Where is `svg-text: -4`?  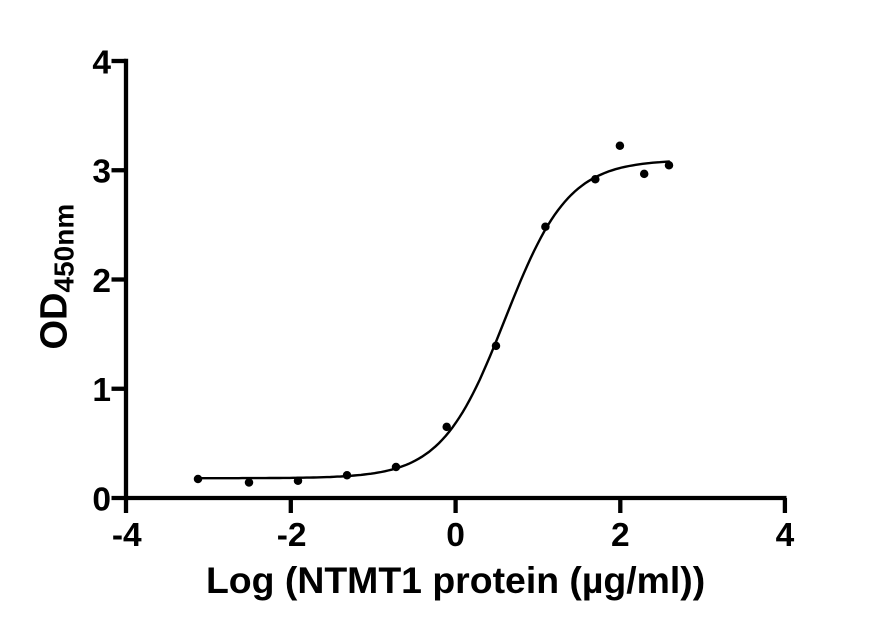 svg-text: -4 is located at coordinates (127, 535).